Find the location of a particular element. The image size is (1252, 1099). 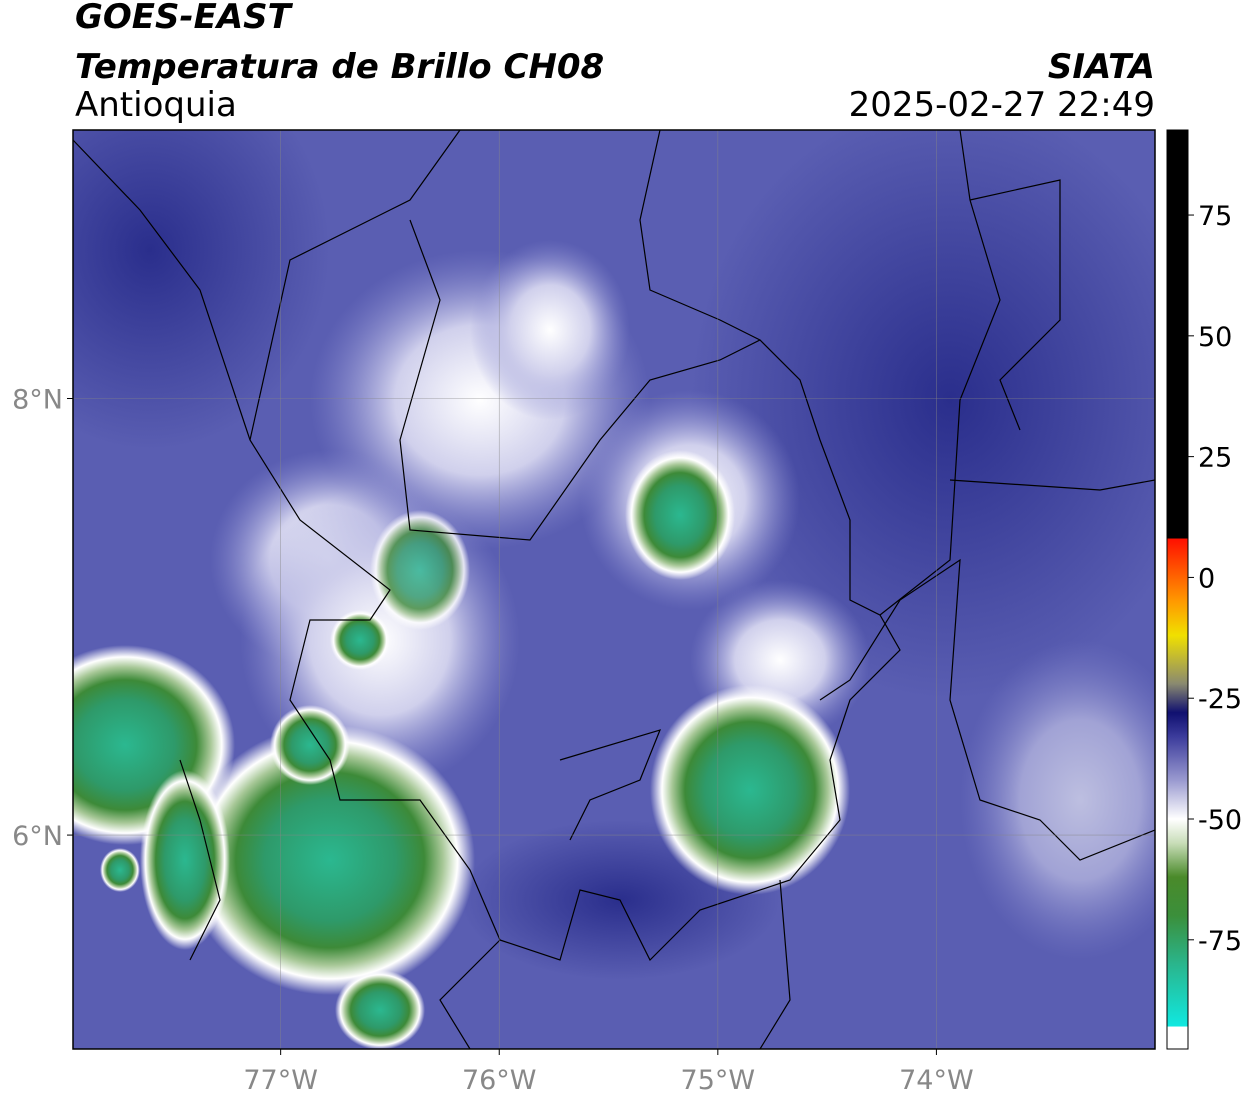

colorbar-label: -75 is located at coordinates (1220, 941).